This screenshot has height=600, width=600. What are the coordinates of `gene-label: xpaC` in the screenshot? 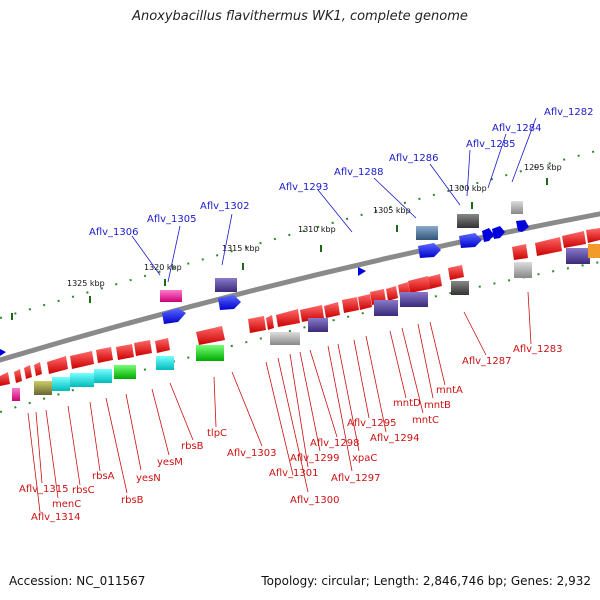 It's located at (364, 458).